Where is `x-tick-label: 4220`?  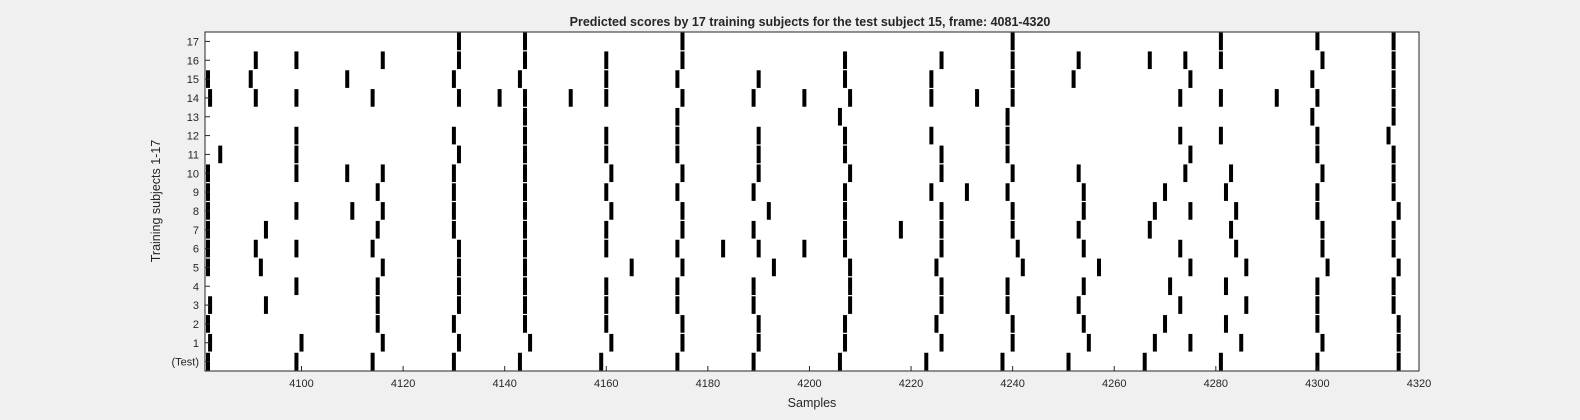
x-tick-label: 4220 is located at coordinates (911, 384).